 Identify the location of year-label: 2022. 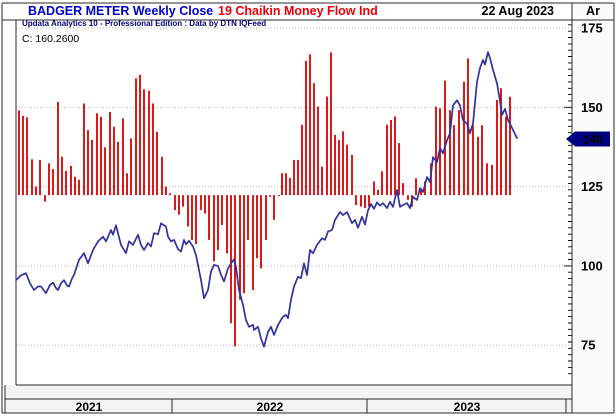
(270, 407).